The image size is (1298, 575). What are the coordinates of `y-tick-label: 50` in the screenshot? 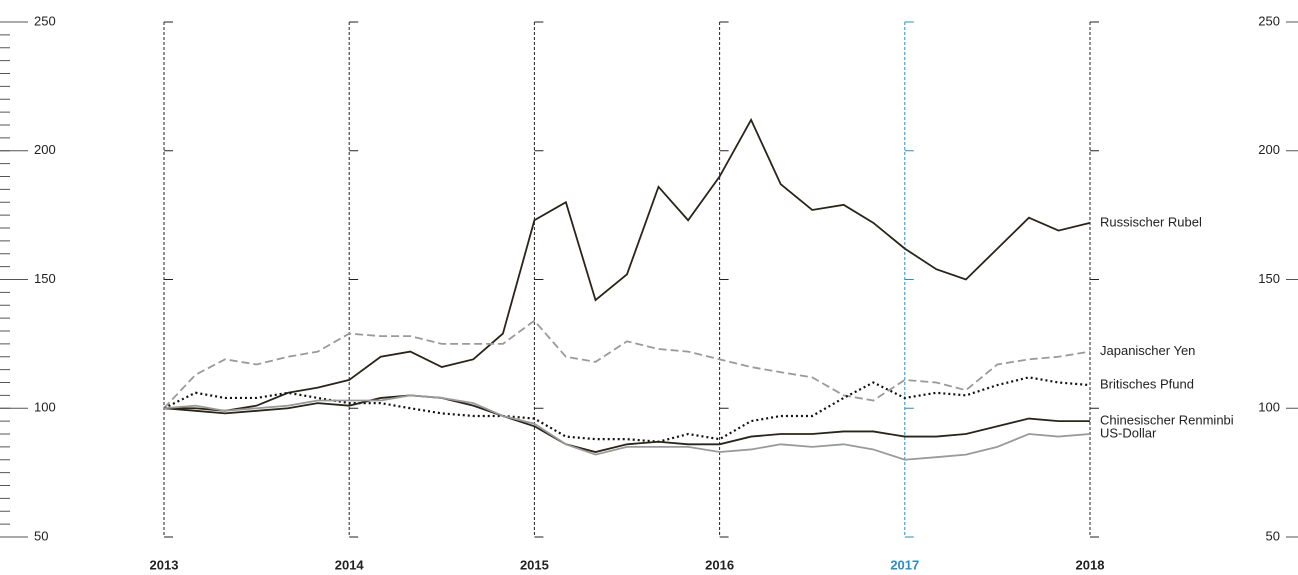 It's located at (41, 535).